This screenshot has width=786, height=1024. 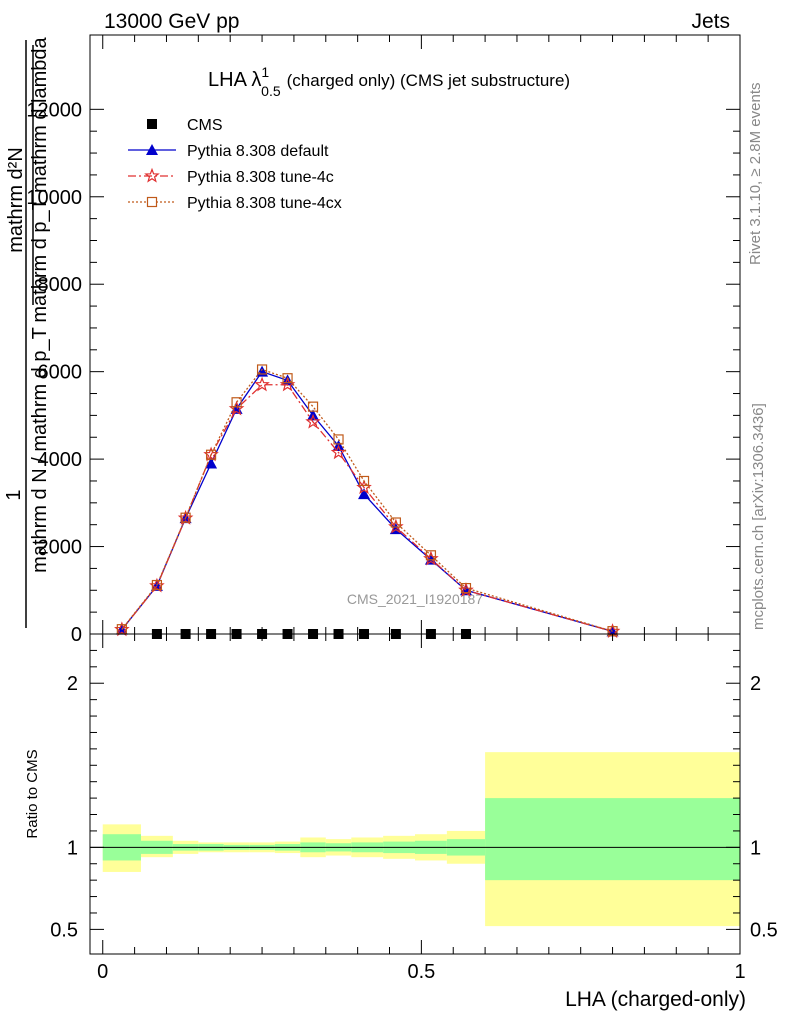 What do you see at coordinates (152, 149) in the screenshot?
I see `legend-marker-default` at bounding box center [152, 149].